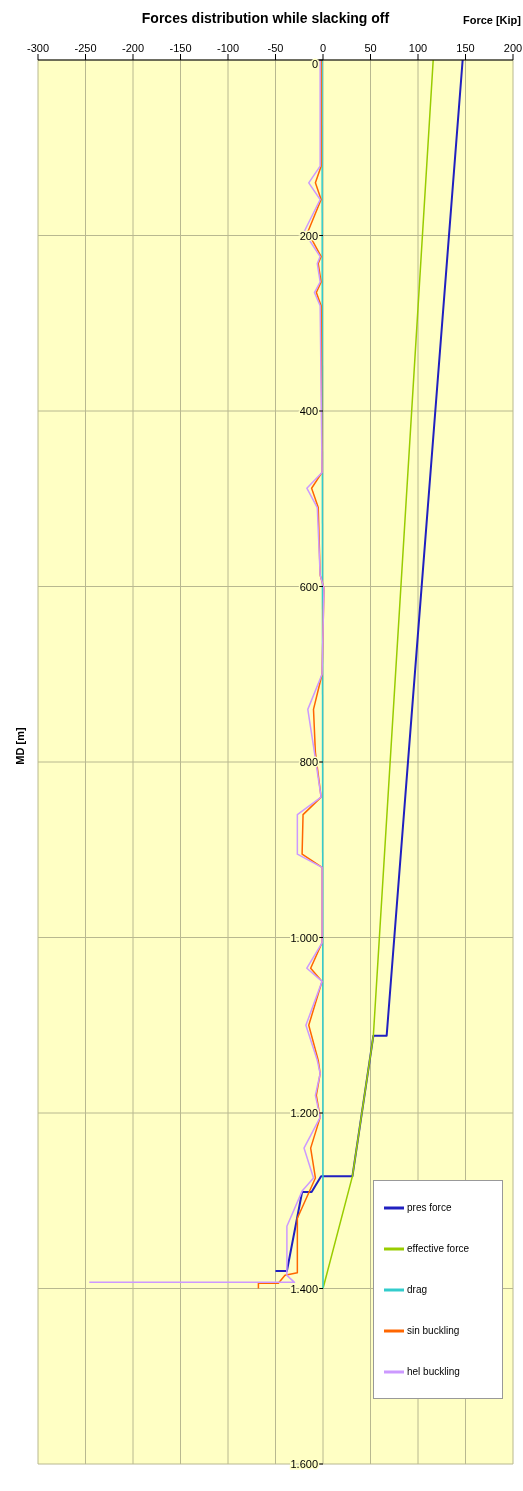 This screenshot has height=1491, width=523. What do you see at coordinates (491, 20) in the screenshot?
I see `x-axis-title: Force [Kip]` at bounding box center [491, 20].